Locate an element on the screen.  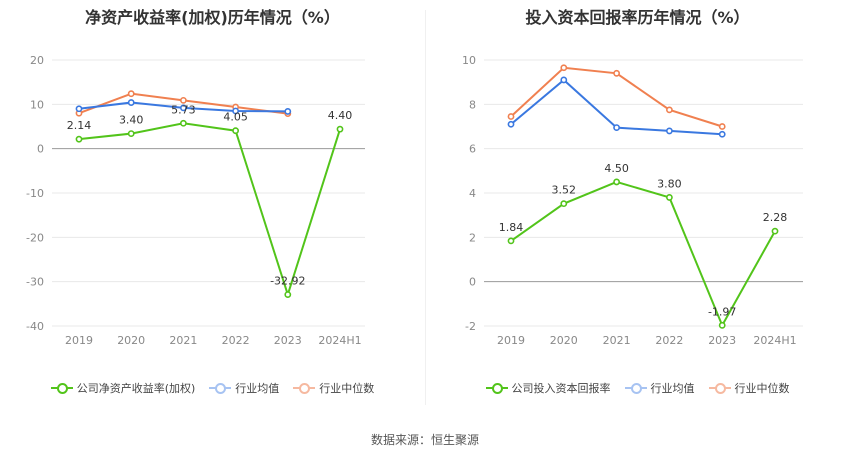
legend: 公司投入资本回报率 行业均值 行业中位数 is located at coordinates (637, 388).